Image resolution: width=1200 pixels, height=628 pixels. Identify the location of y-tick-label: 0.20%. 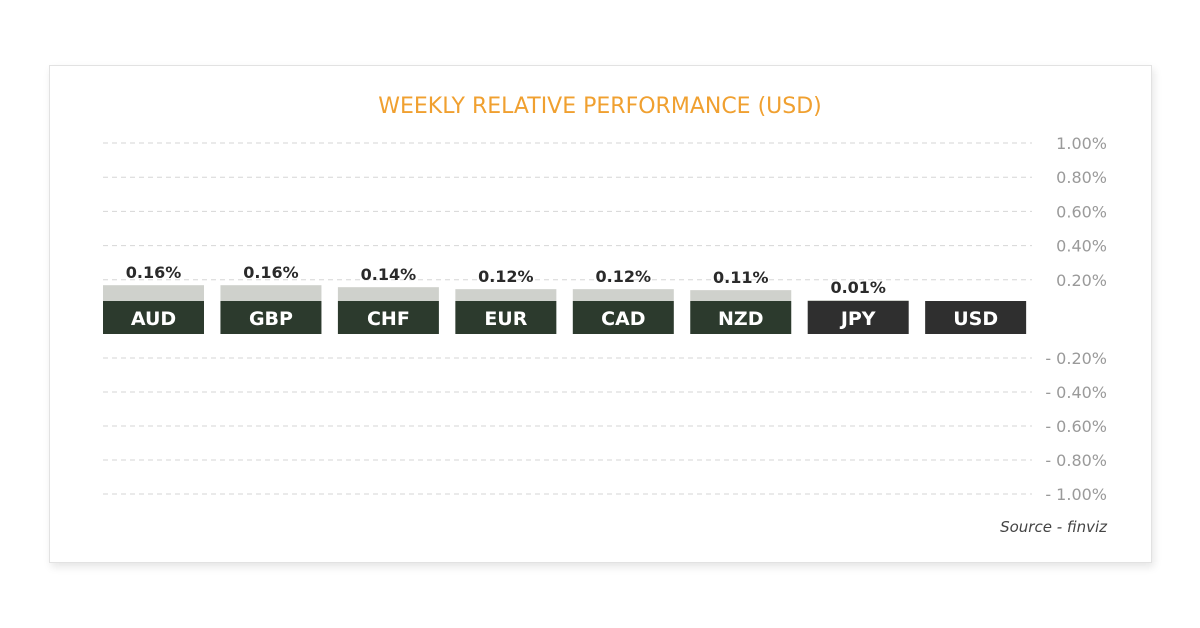
(1081, 280).